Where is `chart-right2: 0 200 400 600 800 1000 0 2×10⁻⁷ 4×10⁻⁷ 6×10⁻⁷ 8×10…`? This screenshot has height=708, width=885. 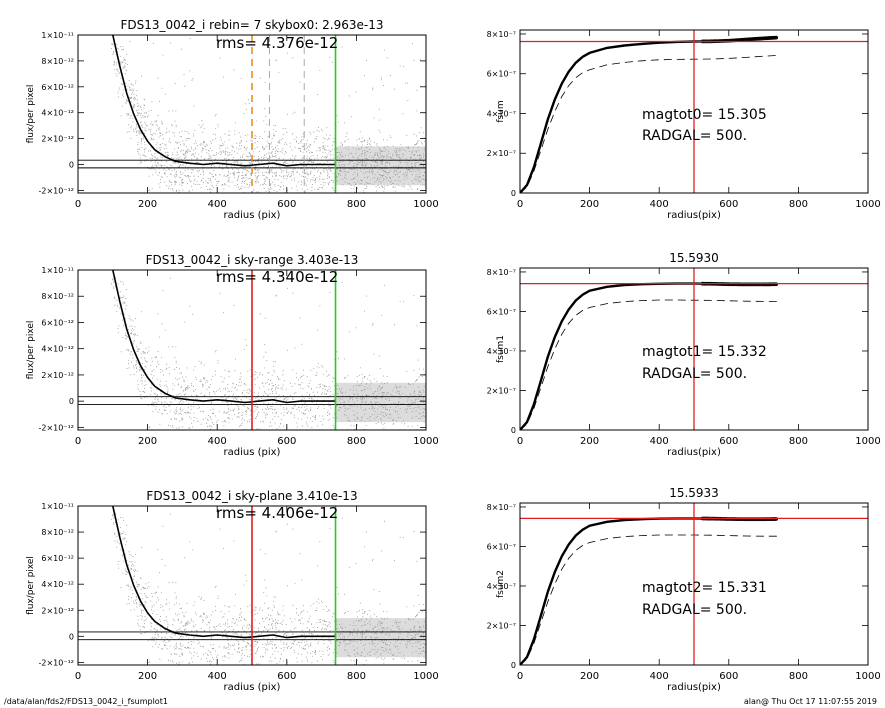 chart-right2: 0 200 400 600 800 1000 0 2×10⁻⁷ 4×10⁻⁷ 6×10⁻⁷ 8×10… is located at coordinates (684, 354).